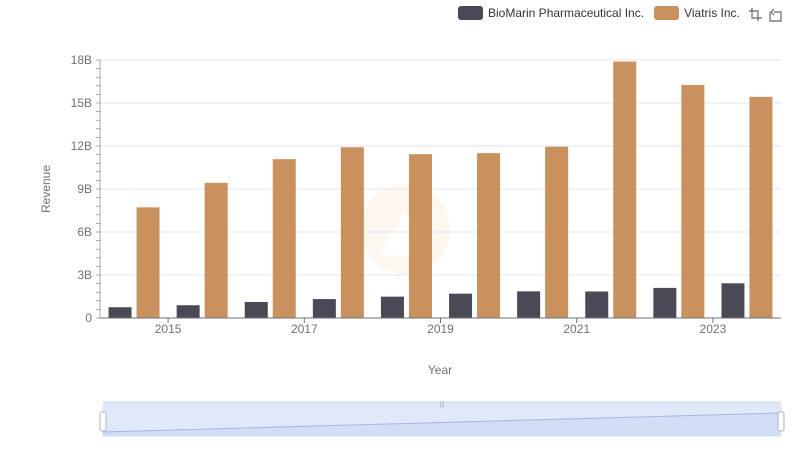 Image resolution: width=800 pixels, height=461 pixels. Describe the element at coordinates (405, 229) in the screenshot. I see `watermark-logo` at that location.